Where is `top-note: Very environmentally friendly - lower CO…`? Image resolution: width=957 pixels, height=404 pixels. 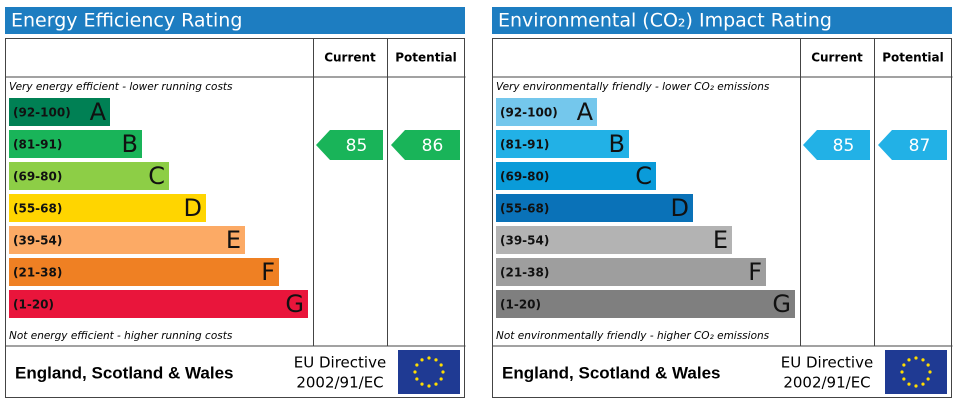 top-note: Very environmentally friendly - lower CO… is located at coordinates (633, 87).